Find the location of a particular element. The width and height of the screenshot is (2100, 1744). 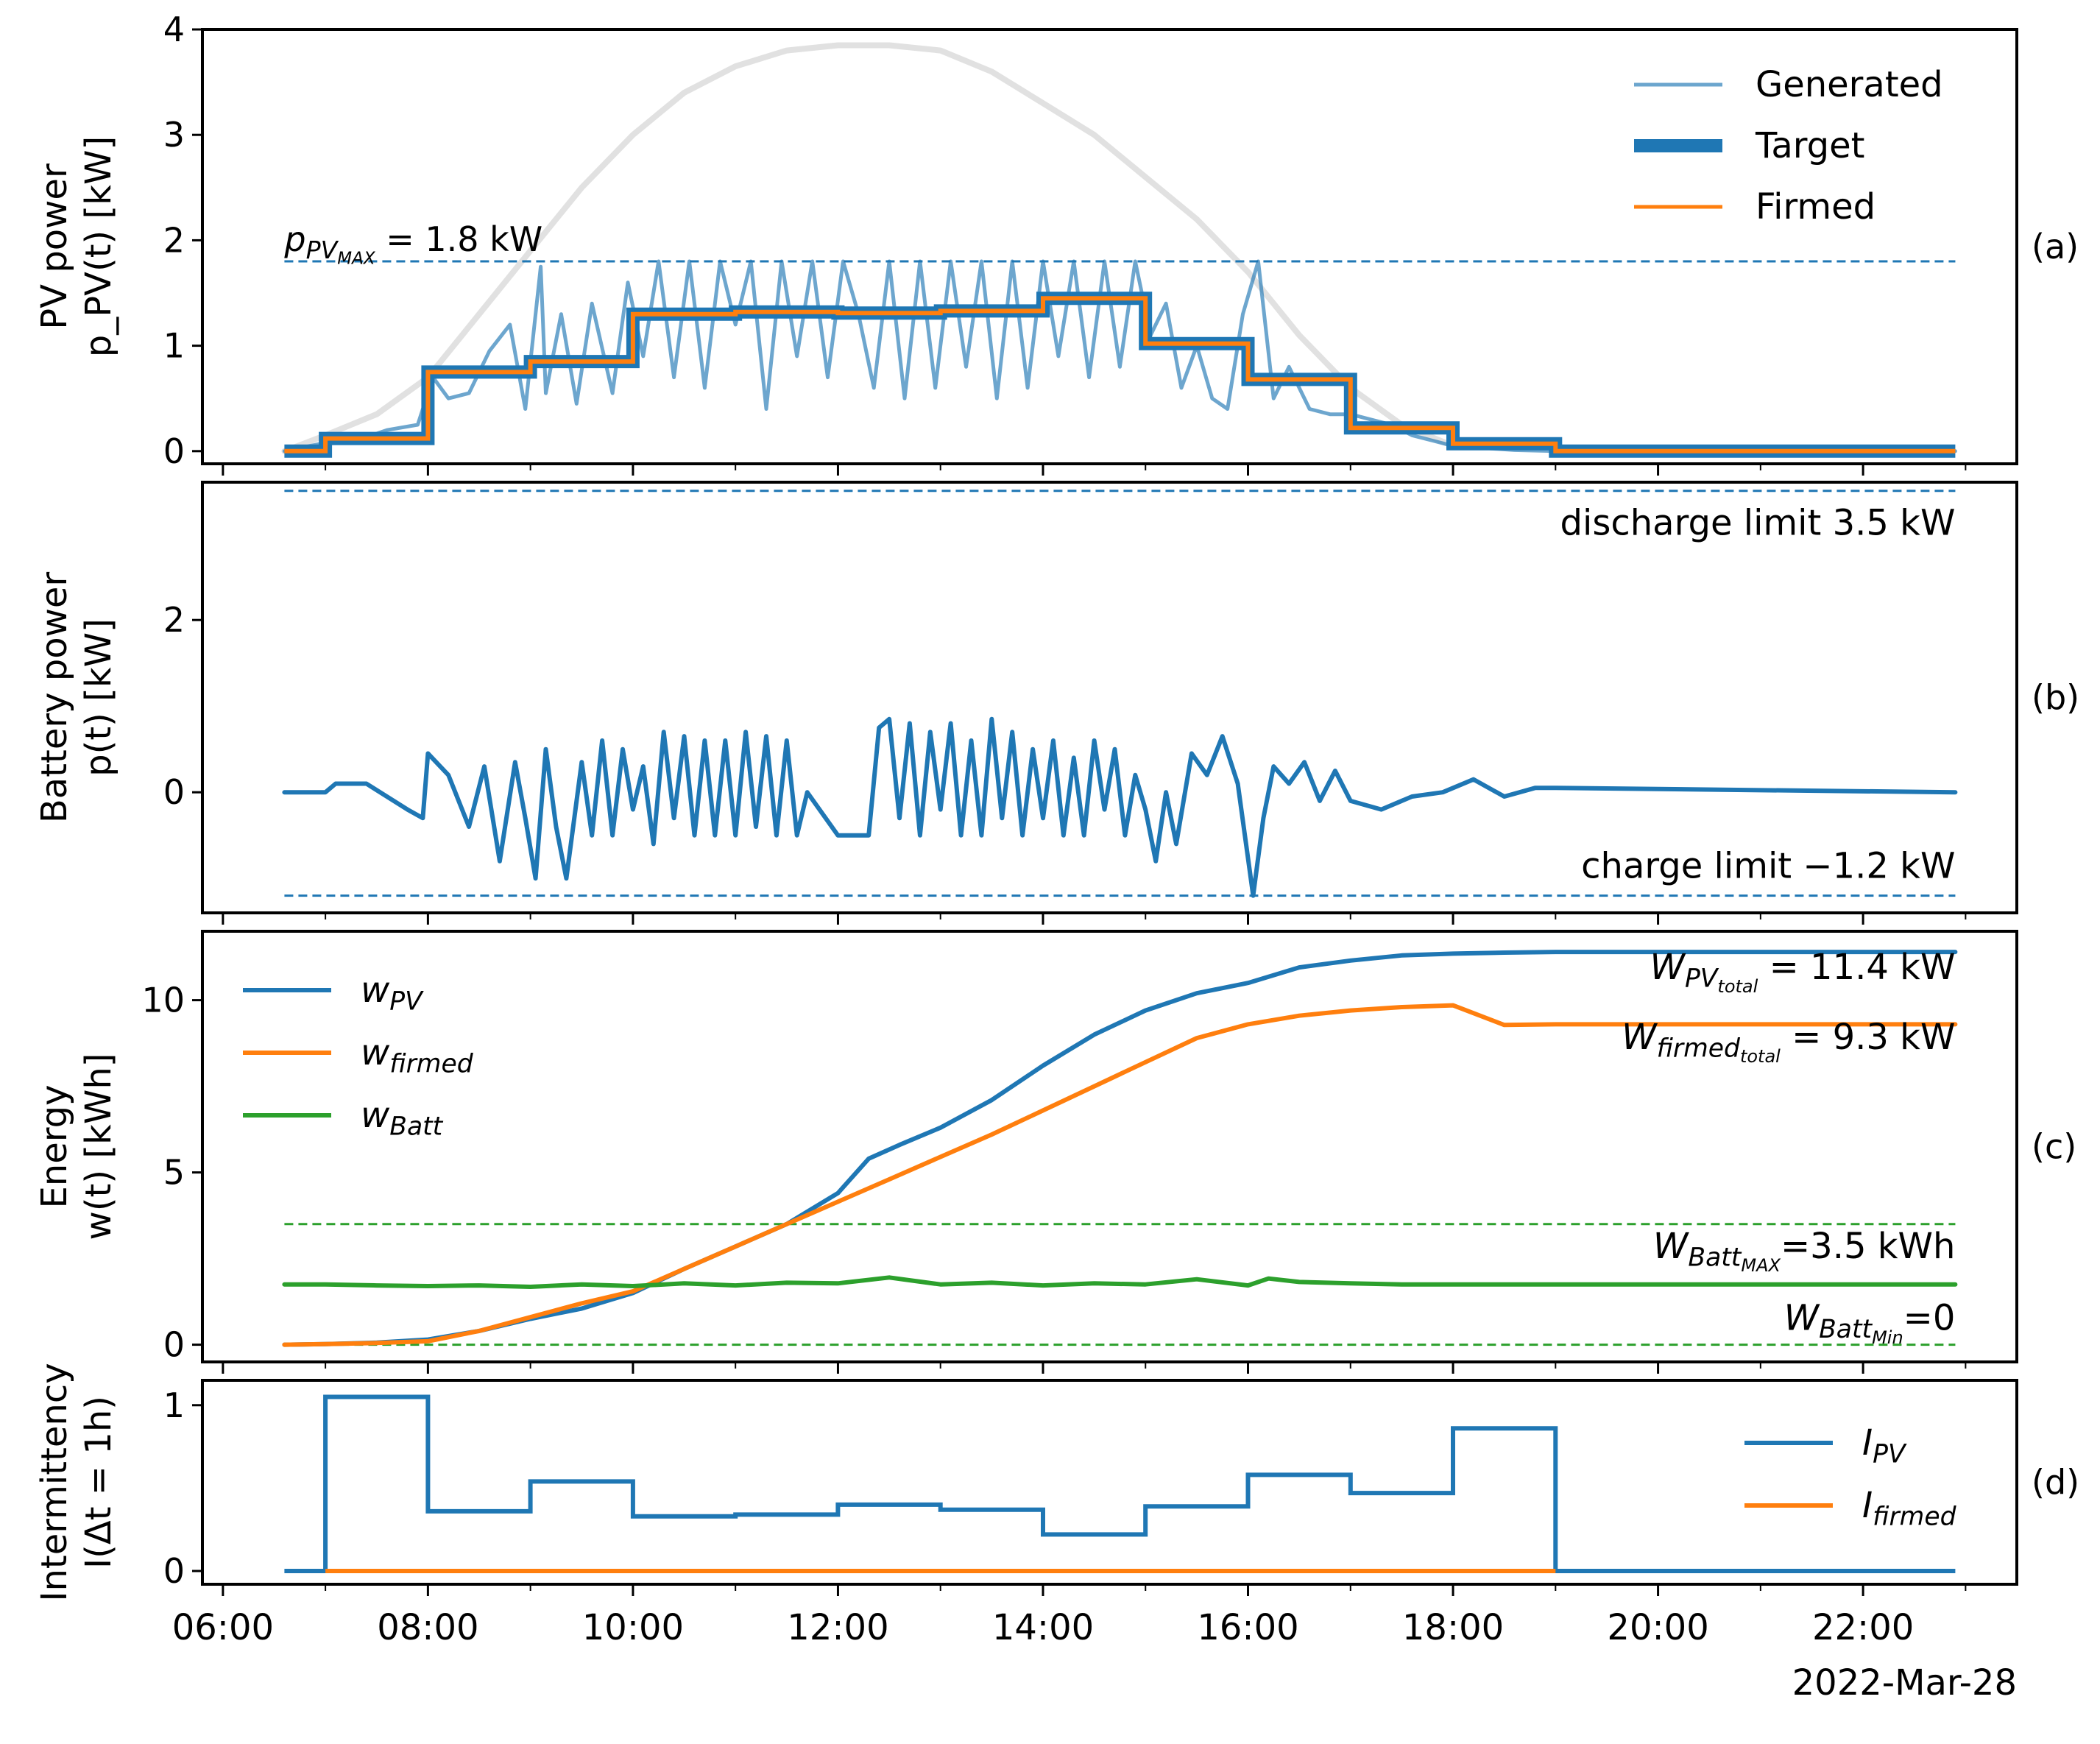

y-tick-label-d: 0 is located at coordinates (174, 1571).